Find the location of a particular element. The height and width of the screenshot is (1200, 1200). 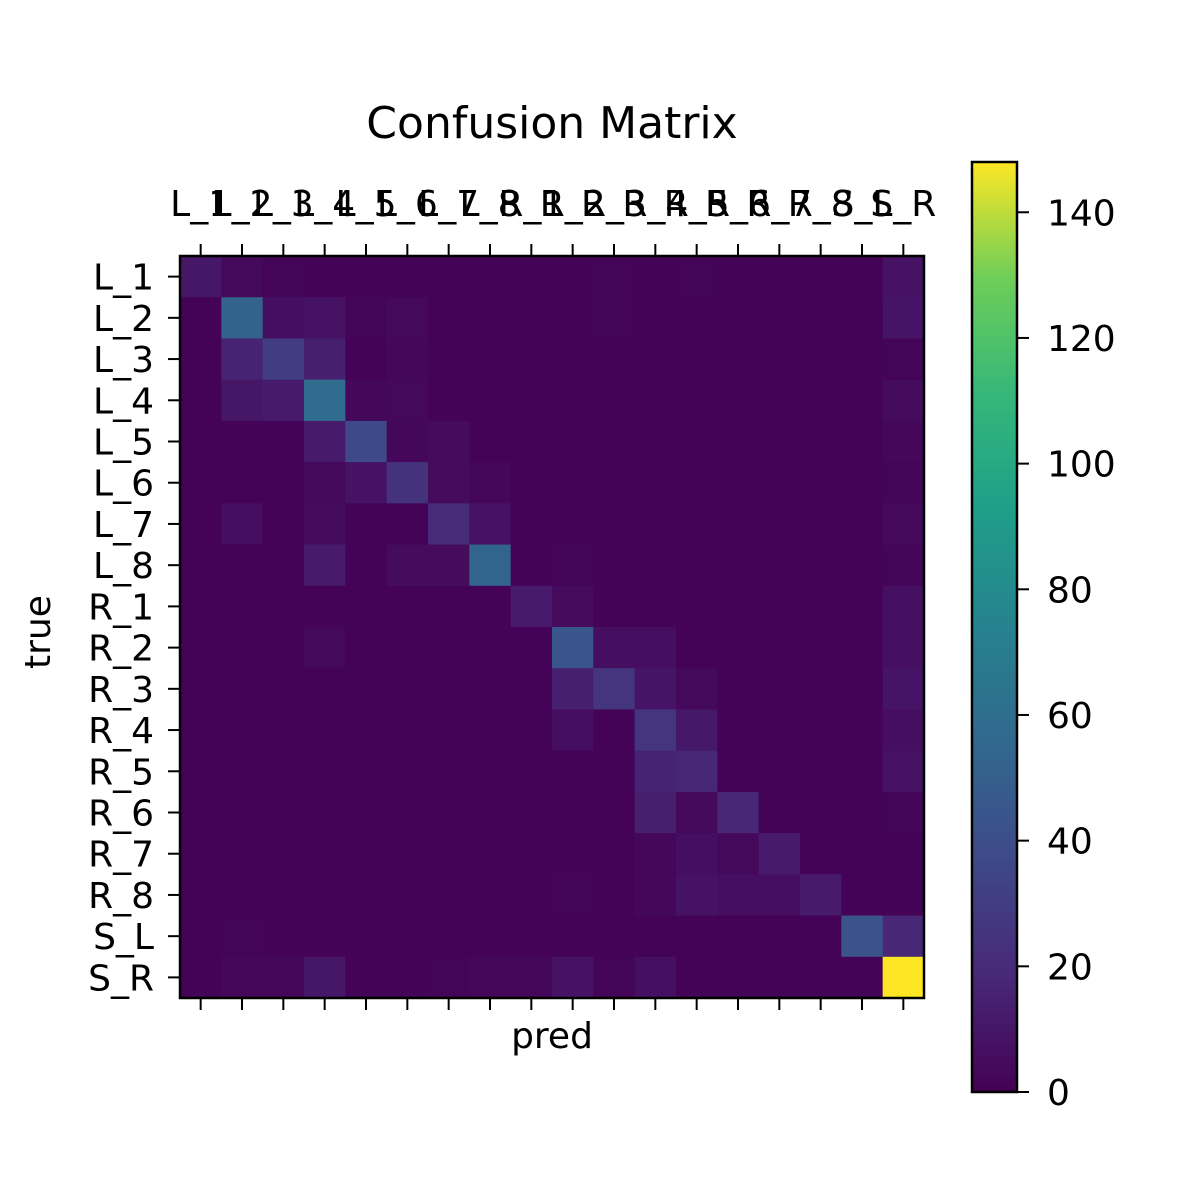

x-tick-label: R_5 is located at coordinates (697, 204).